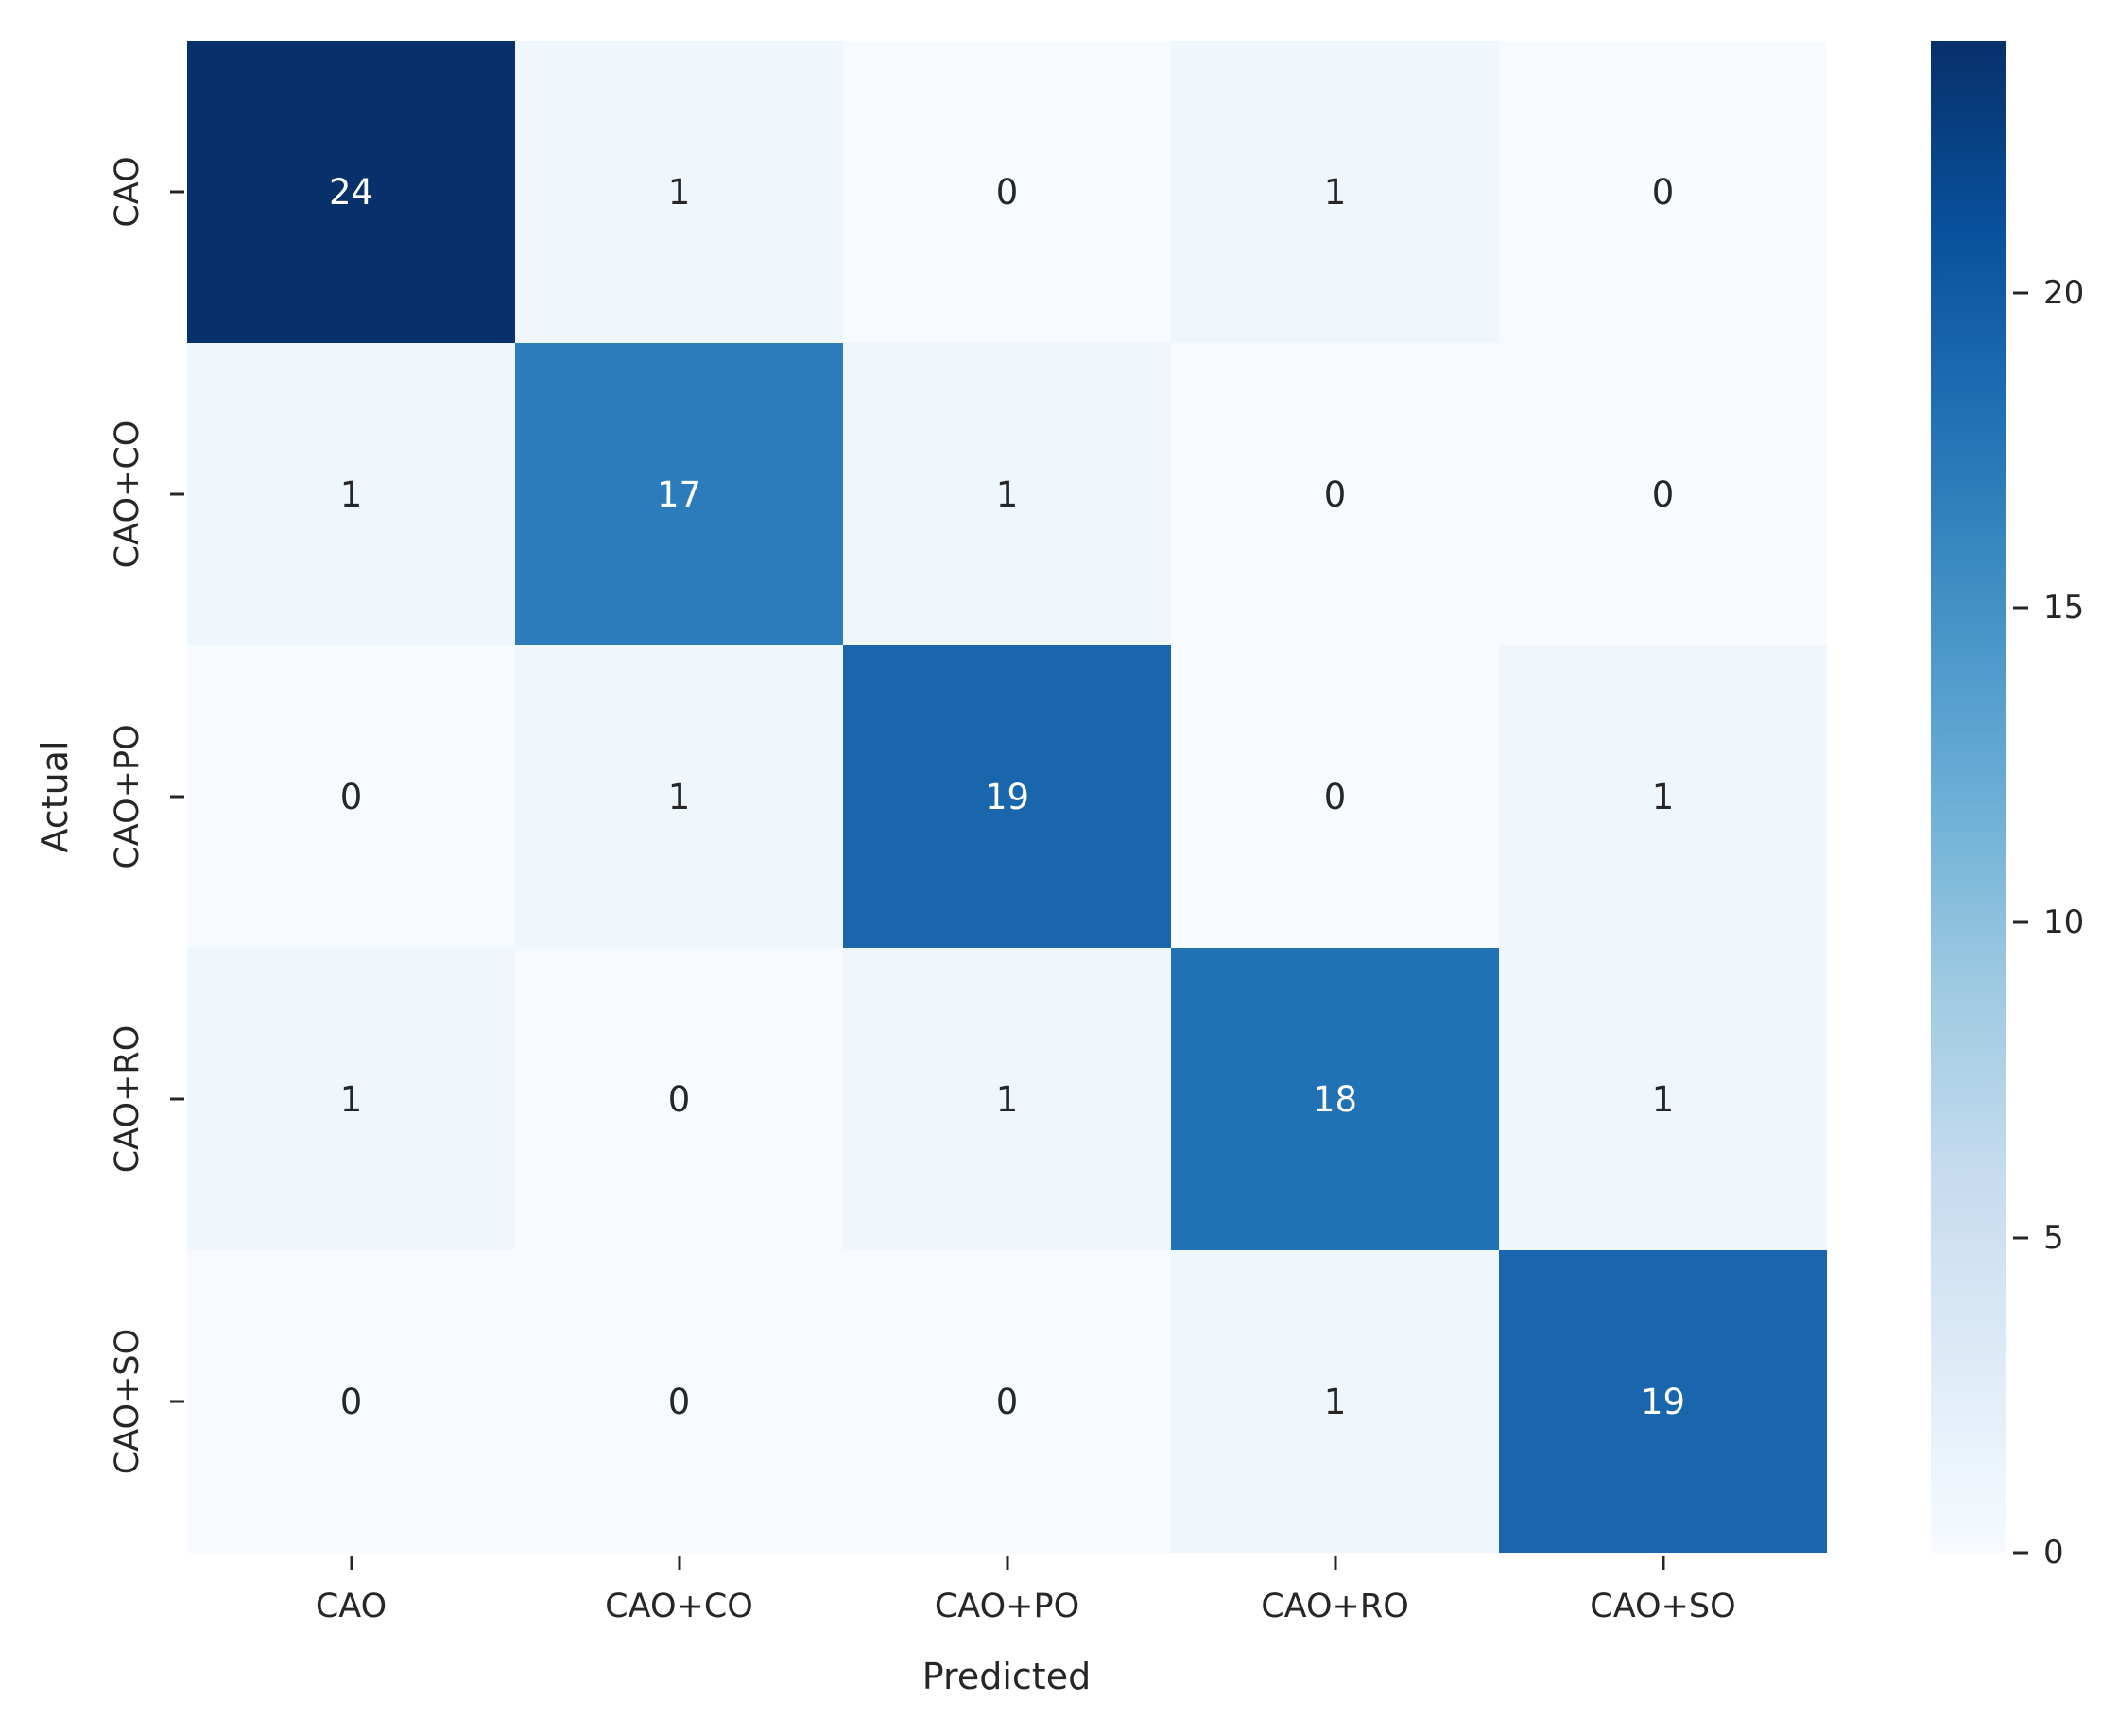 This screenshot has height=1736, width=2118. Describe the element at coordinates (127, 796) in the screenshot. I see `y-tick-label: CAO+PO` at that location.